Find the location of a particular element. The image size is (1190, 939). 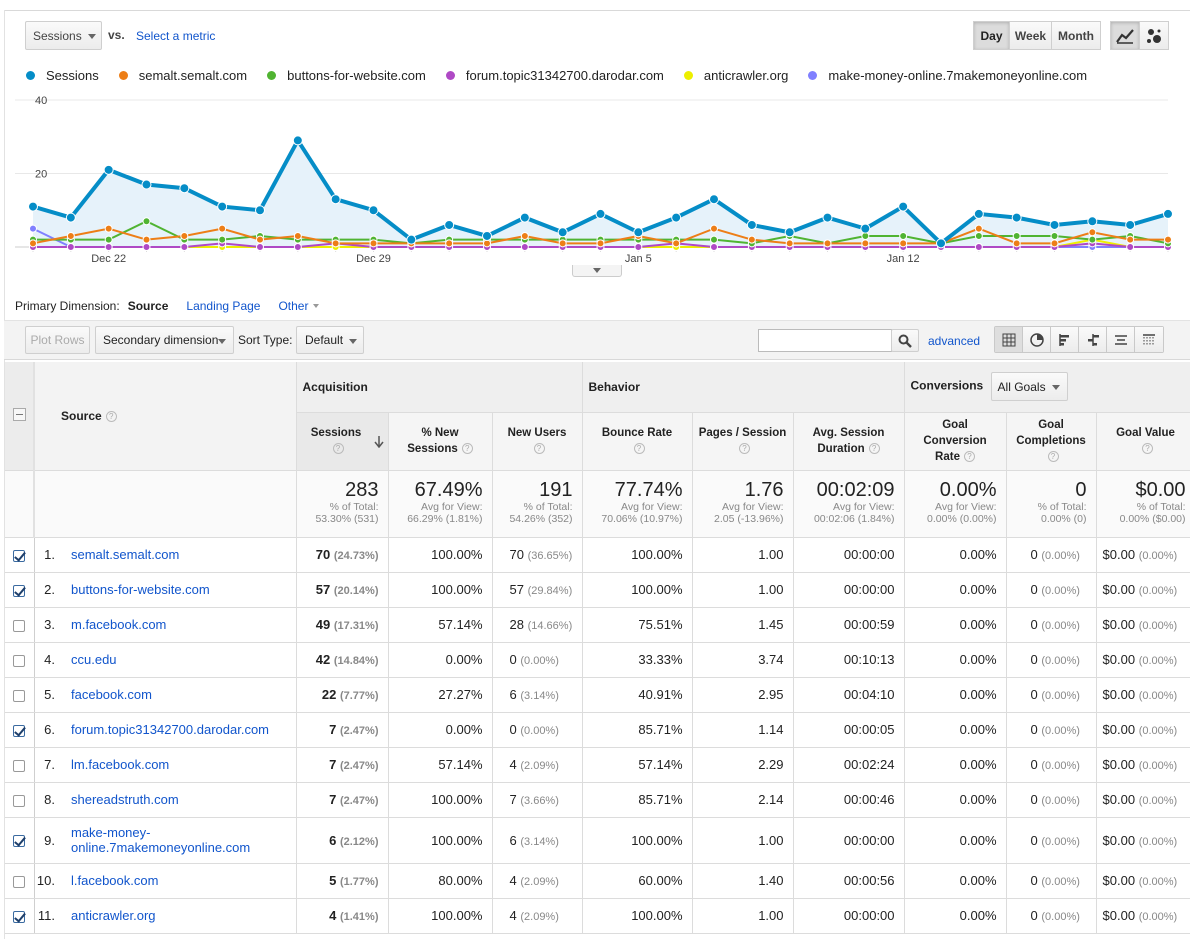

select-all-cell is located at coordinates (20, 416).